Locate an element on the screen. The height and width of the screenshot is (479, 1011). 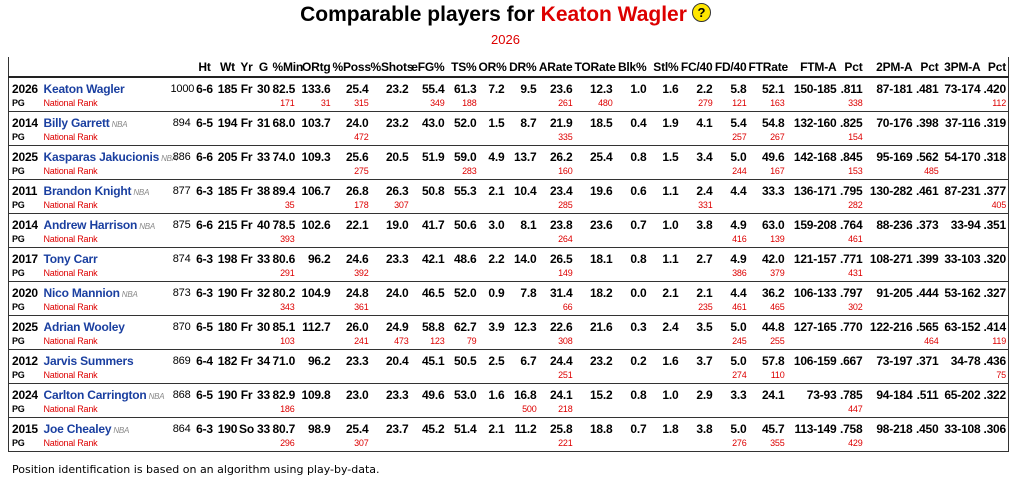
player-link: Carlton Carrington is located at coordinates (95, 394).